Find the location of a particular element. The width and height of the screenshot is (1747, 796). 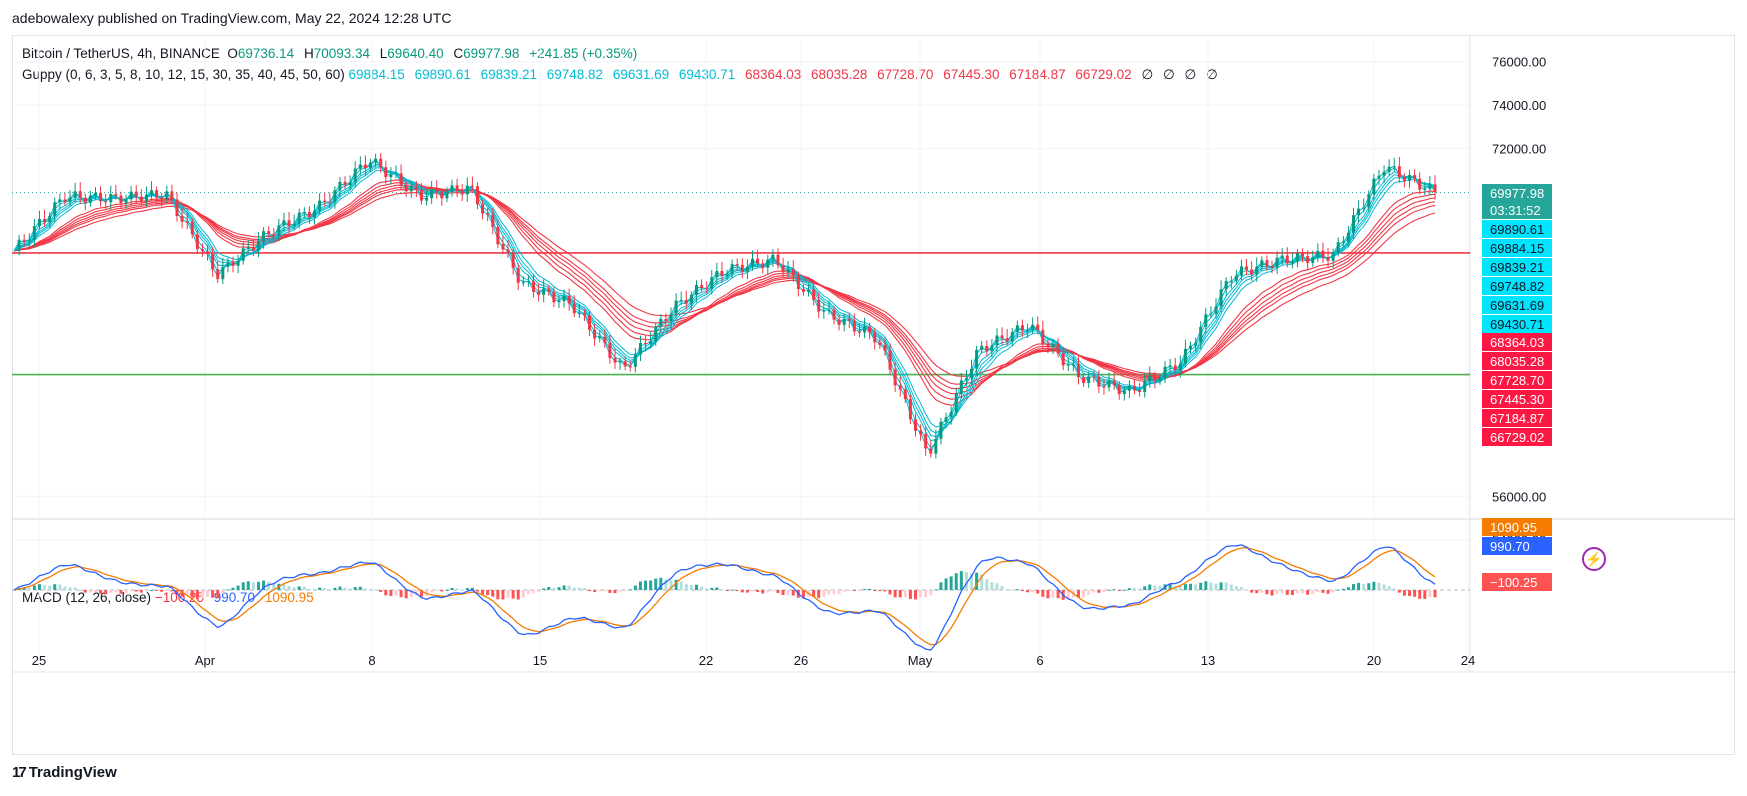

guppy-long-value: 68364.03 is located at coordinates (773, 74).